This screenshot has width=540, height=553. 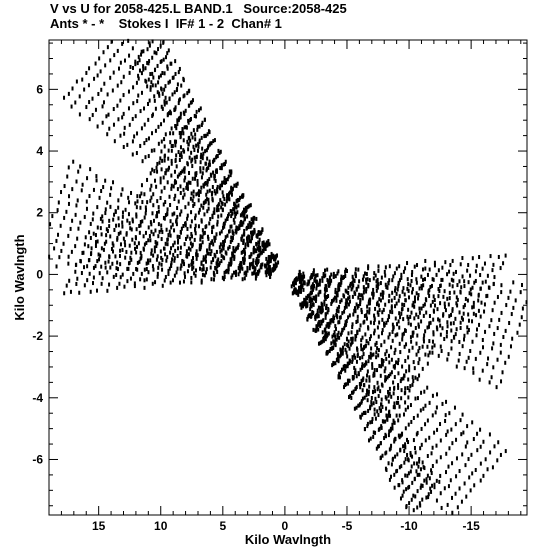 What do you see at coordinates (286, 526) in the screenshot?
I see `x-tick-labels: 15 10 5 0 -5 -10 -15` at bounding box center [286, 526].